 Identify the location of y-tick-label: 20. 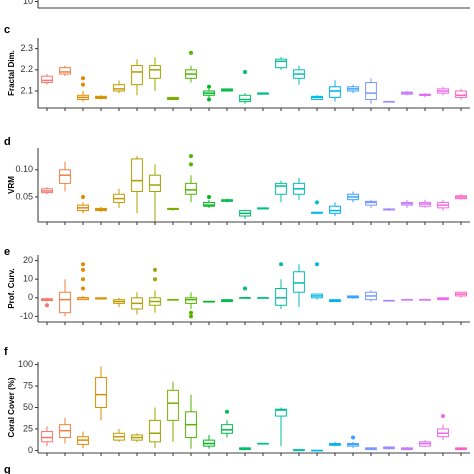
(28, 260).